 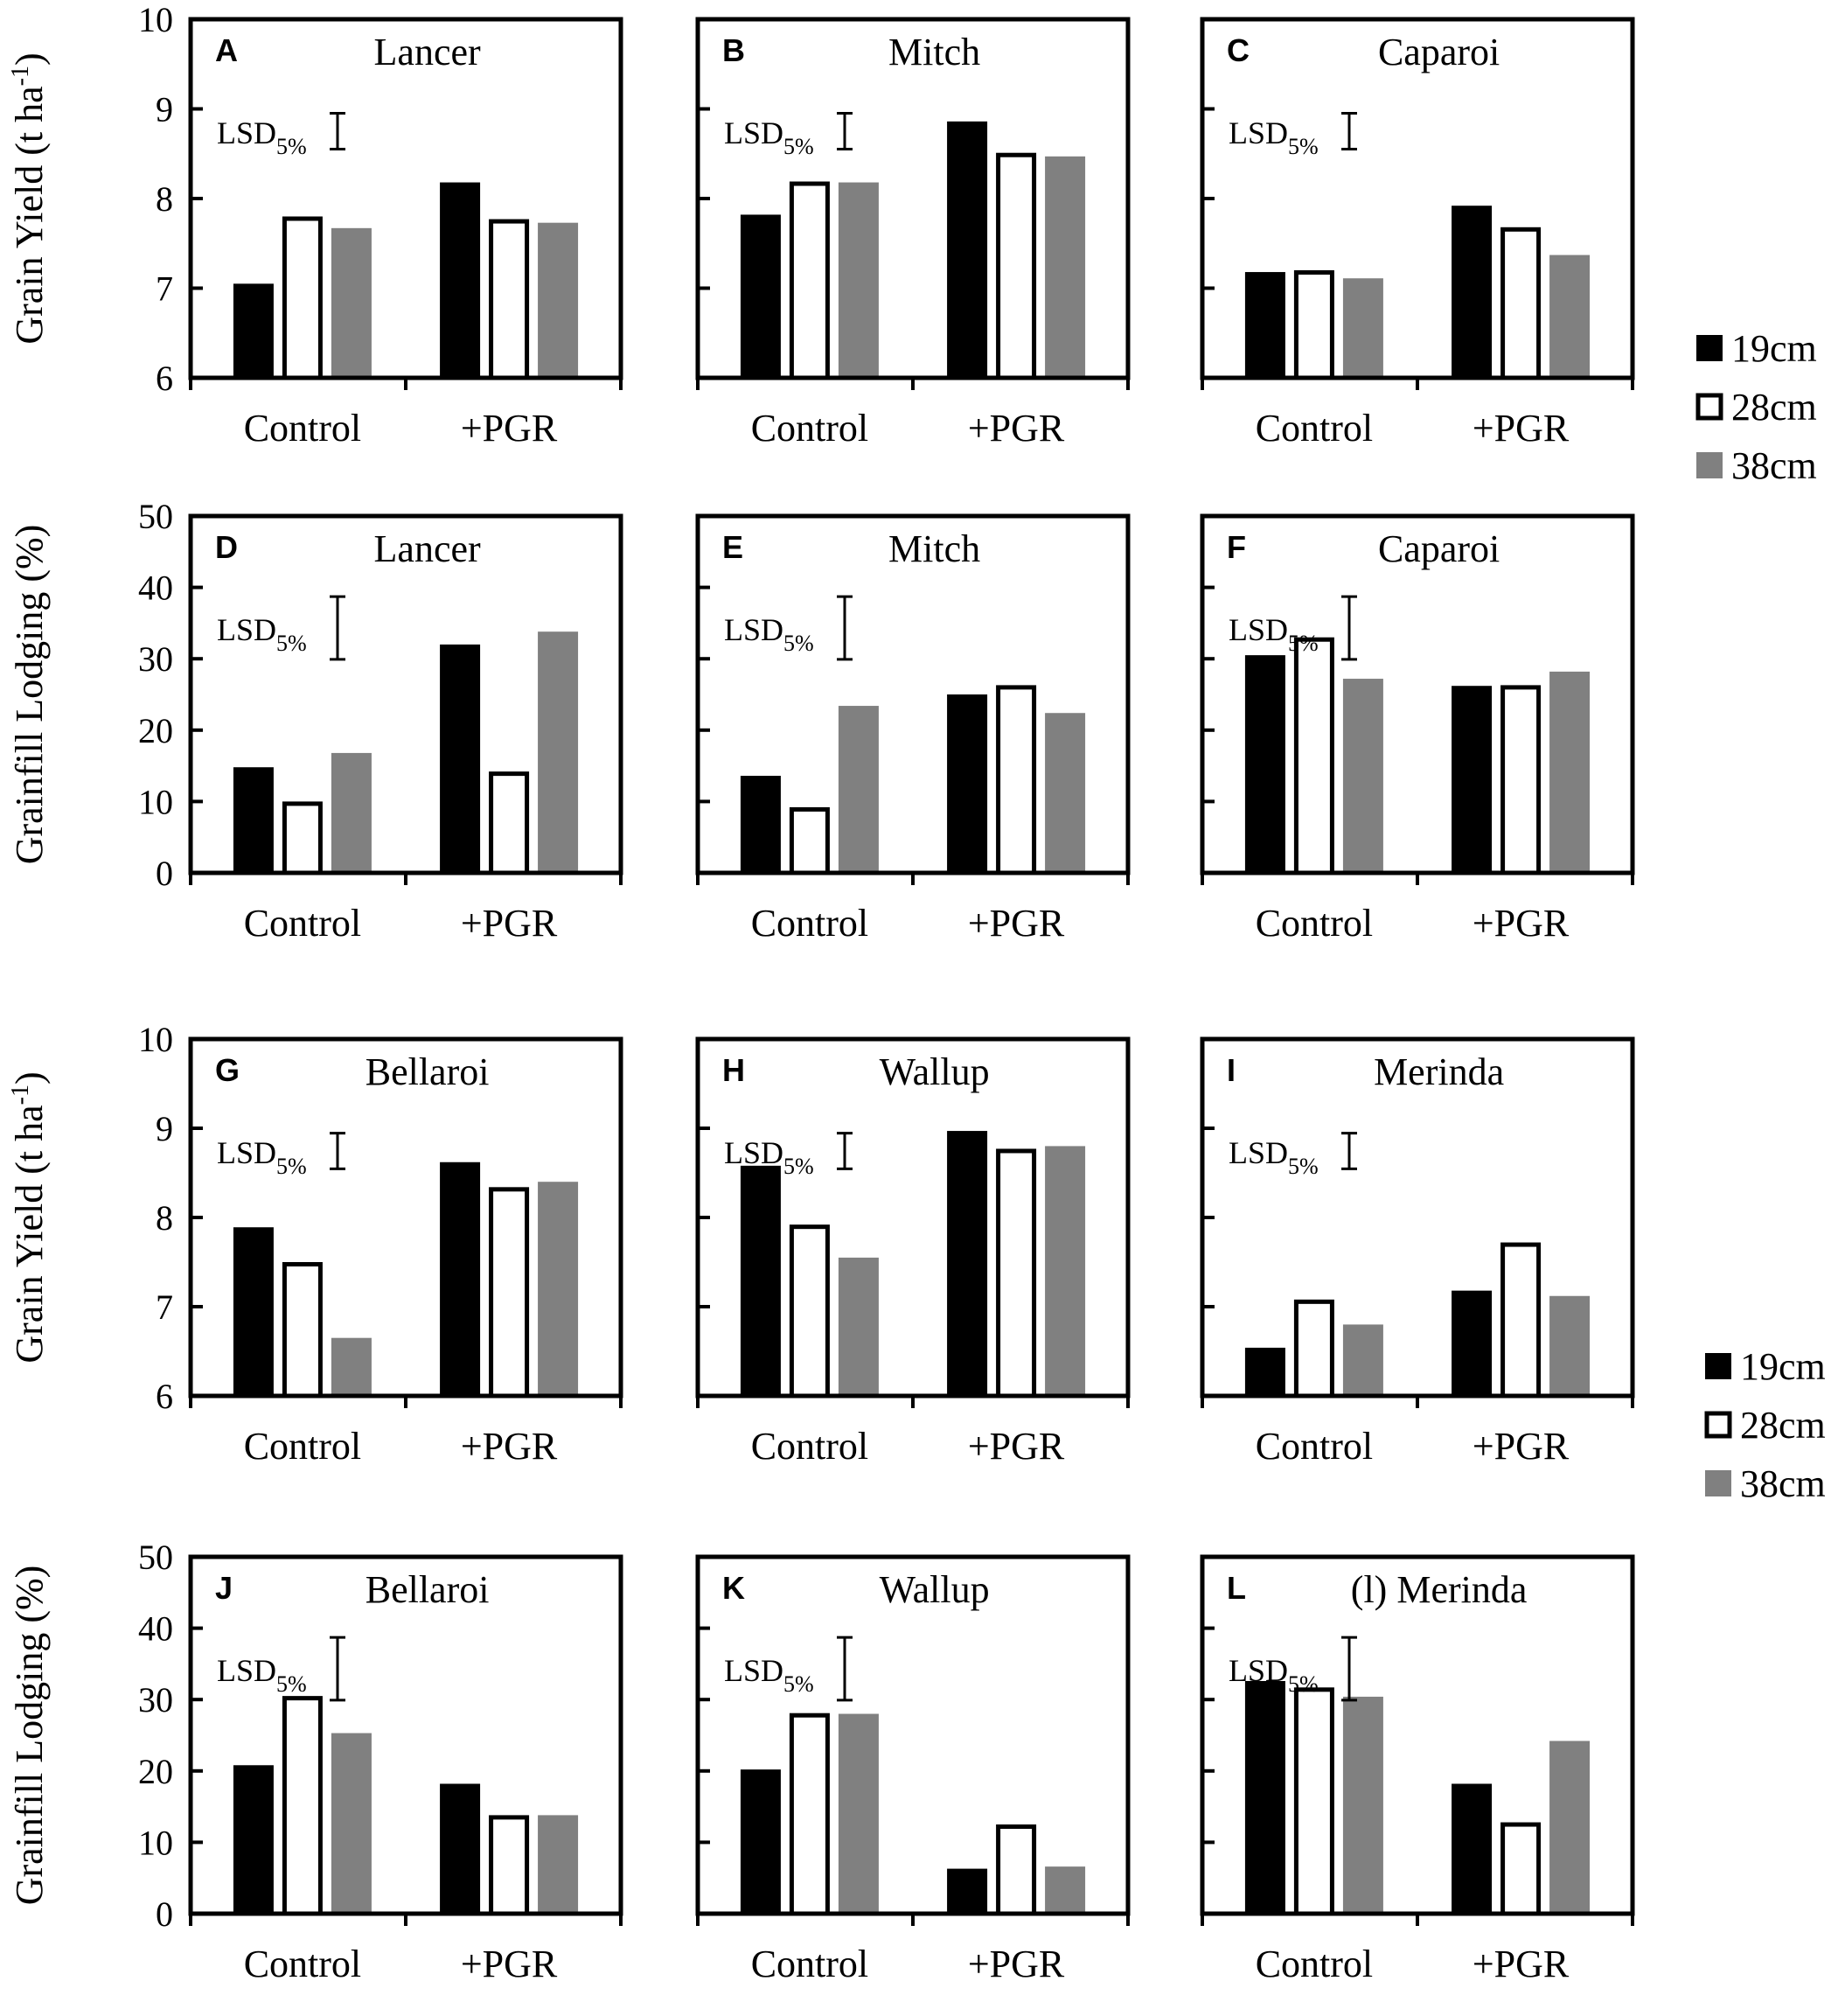 I want to click on panel-c-bar-38cm-control, so click(x=1362, y=328).